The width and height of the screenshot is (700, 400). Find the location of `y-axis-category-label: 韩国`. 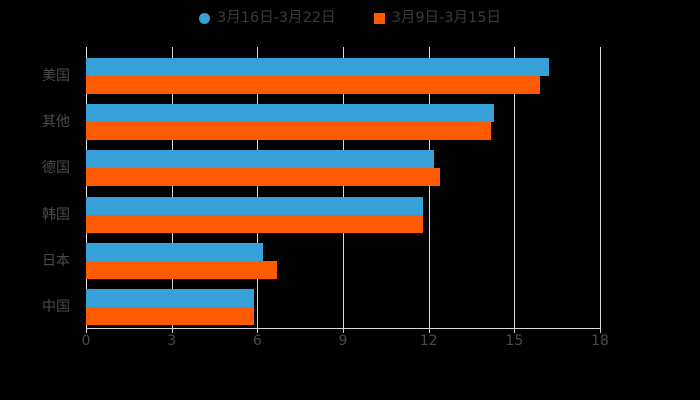

y-axis-category-label: 韩国 is located at coordinates (56, 214).